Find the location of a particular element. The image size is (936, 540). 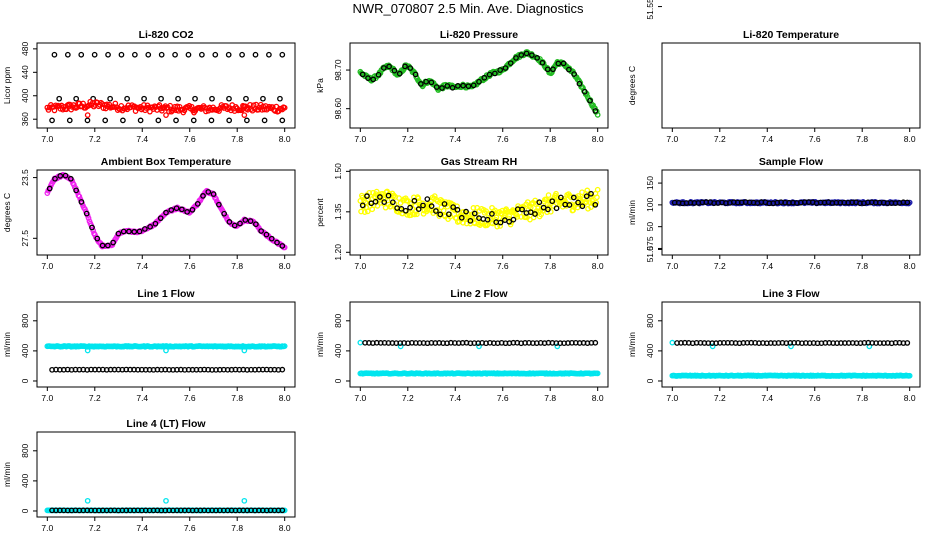

plot-frame is located at coordinates (791, 212).